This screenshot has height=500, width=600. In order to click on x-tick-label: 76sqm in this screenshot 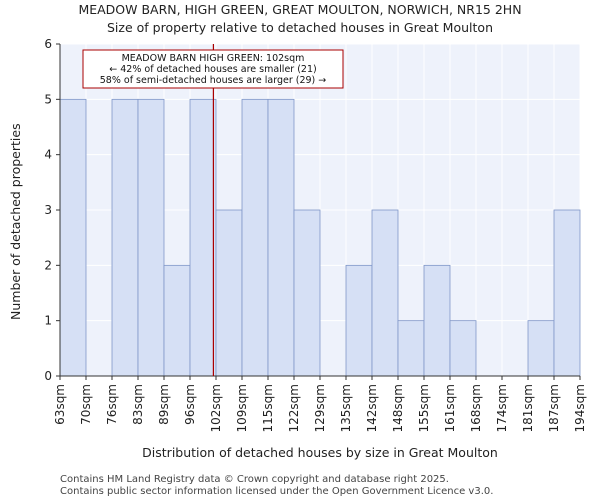, I will do `click(112, 404)`.